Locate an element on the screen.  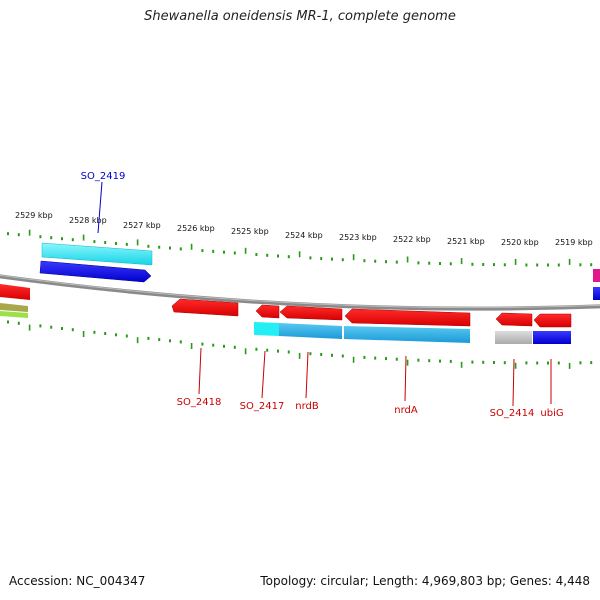
gene-nrdB-cog is located at coordinates (310, 331).